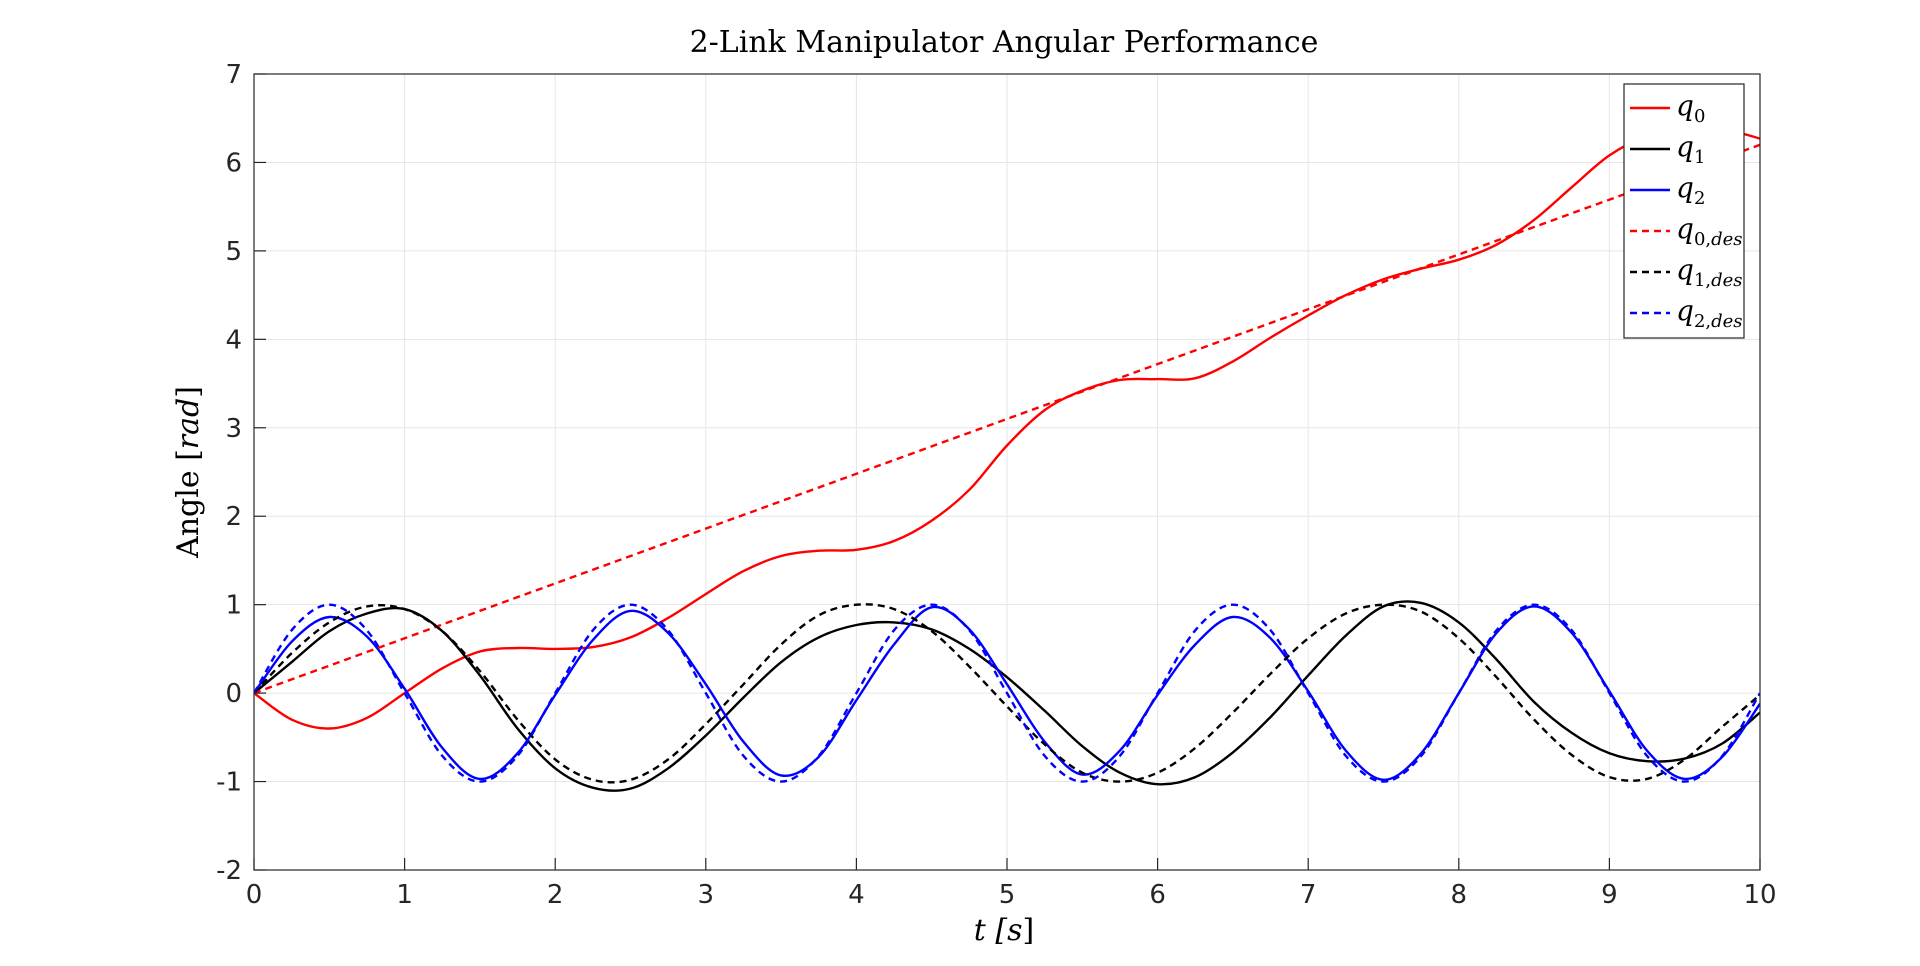  I want to click on legend-entry: q2, so click(1690, 190).